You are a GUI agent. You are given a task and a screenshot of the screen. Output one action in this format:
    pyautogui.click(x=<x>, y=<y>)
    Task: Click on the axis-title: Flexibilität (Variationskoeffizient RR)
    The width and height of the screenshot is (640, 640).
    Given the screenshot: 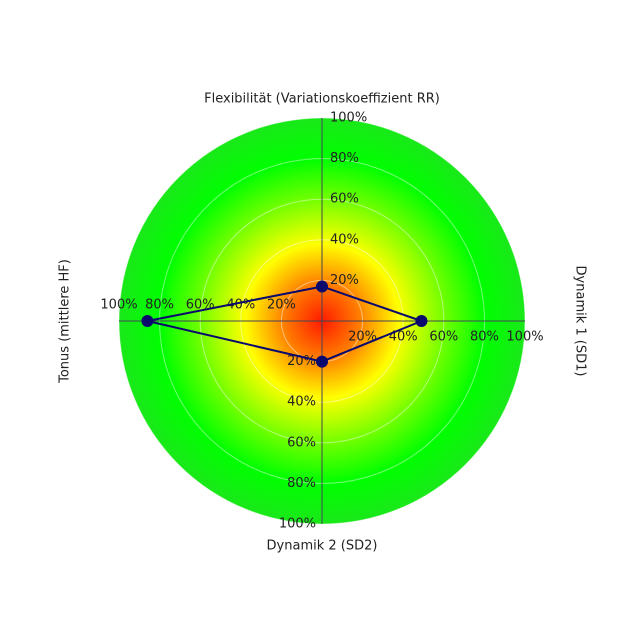 What is the action you would take?
    pyautogui.click(x=322, y=99)
    